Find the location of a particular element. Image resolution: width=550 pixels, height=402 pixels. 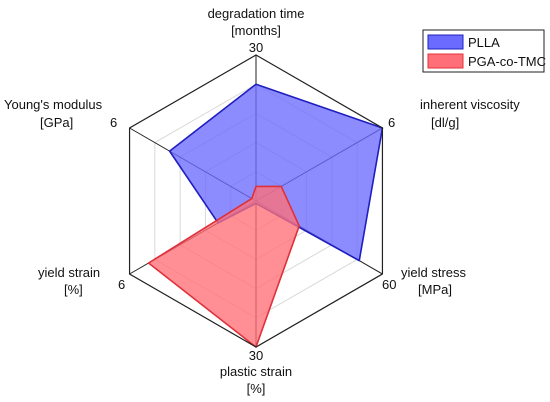

axis-max-yield-strain: 6 is located at coordinates (121, 284).